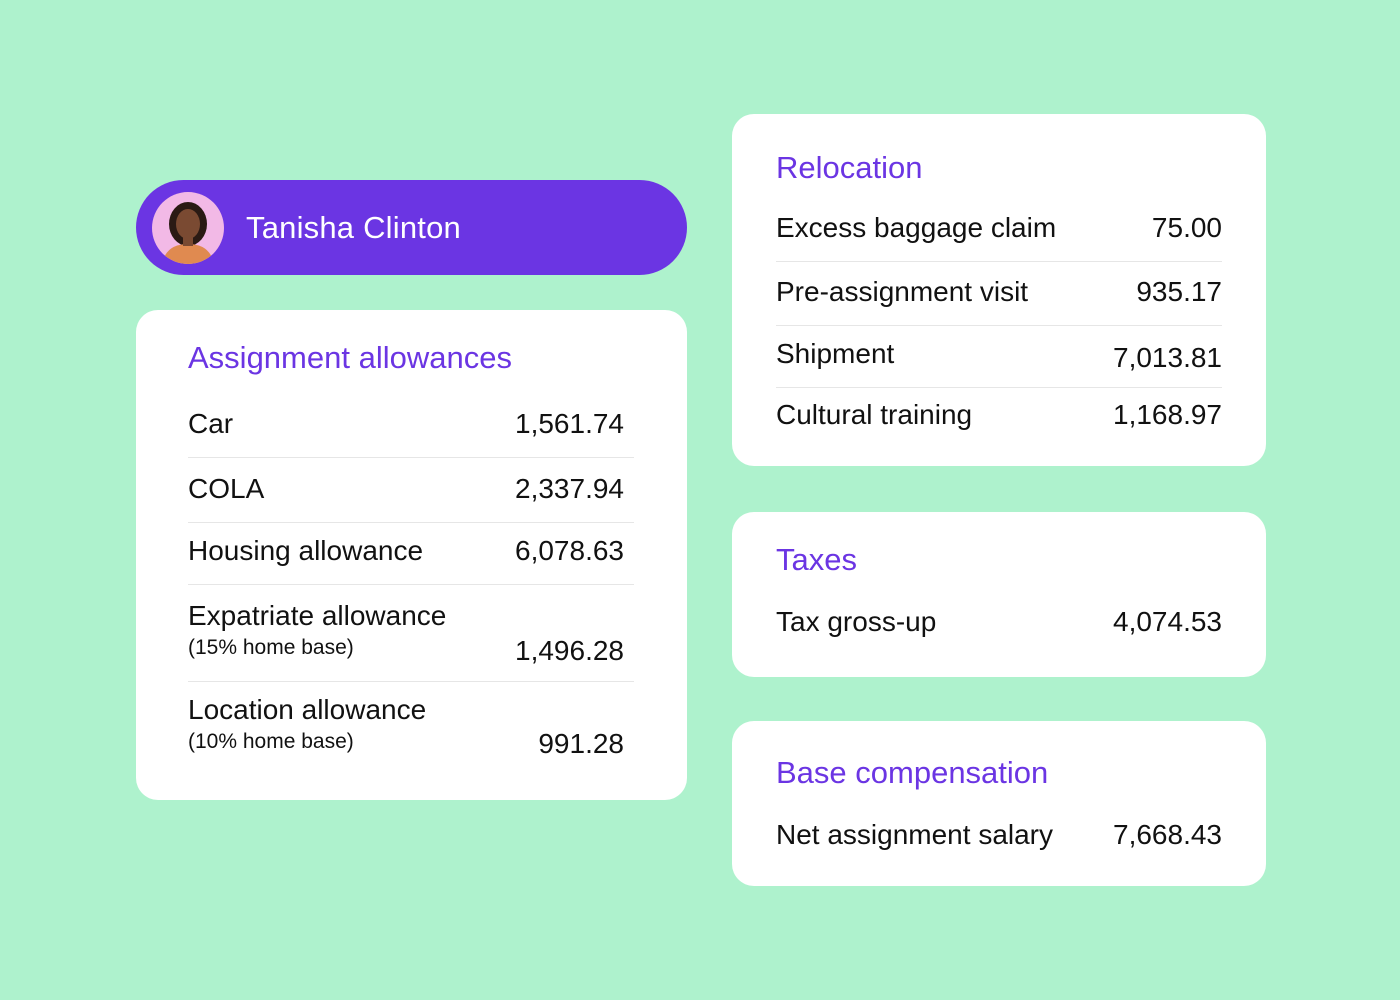  What do you see at coordinates (569, 488) in the screenshot?
I see `row-value: 2,337.94` at bounding box center [569, 488].